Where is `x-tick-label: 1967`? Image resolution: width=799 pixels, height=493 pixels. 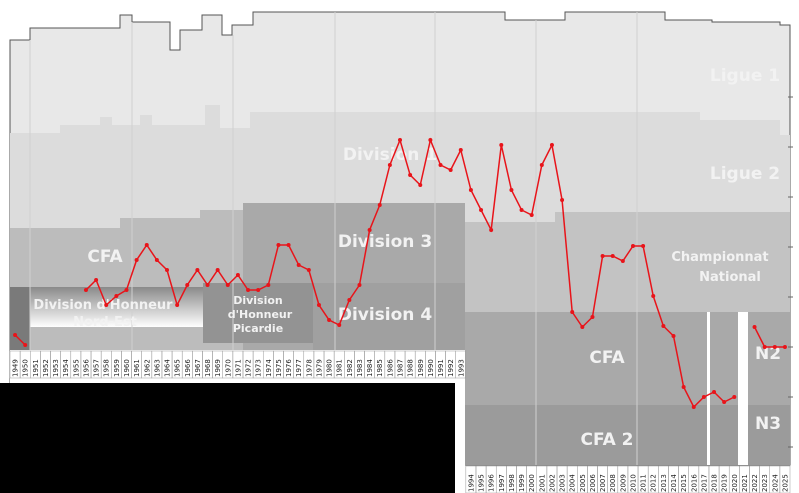 x-tick-label: 1967 is located at coordinates (198, 368).